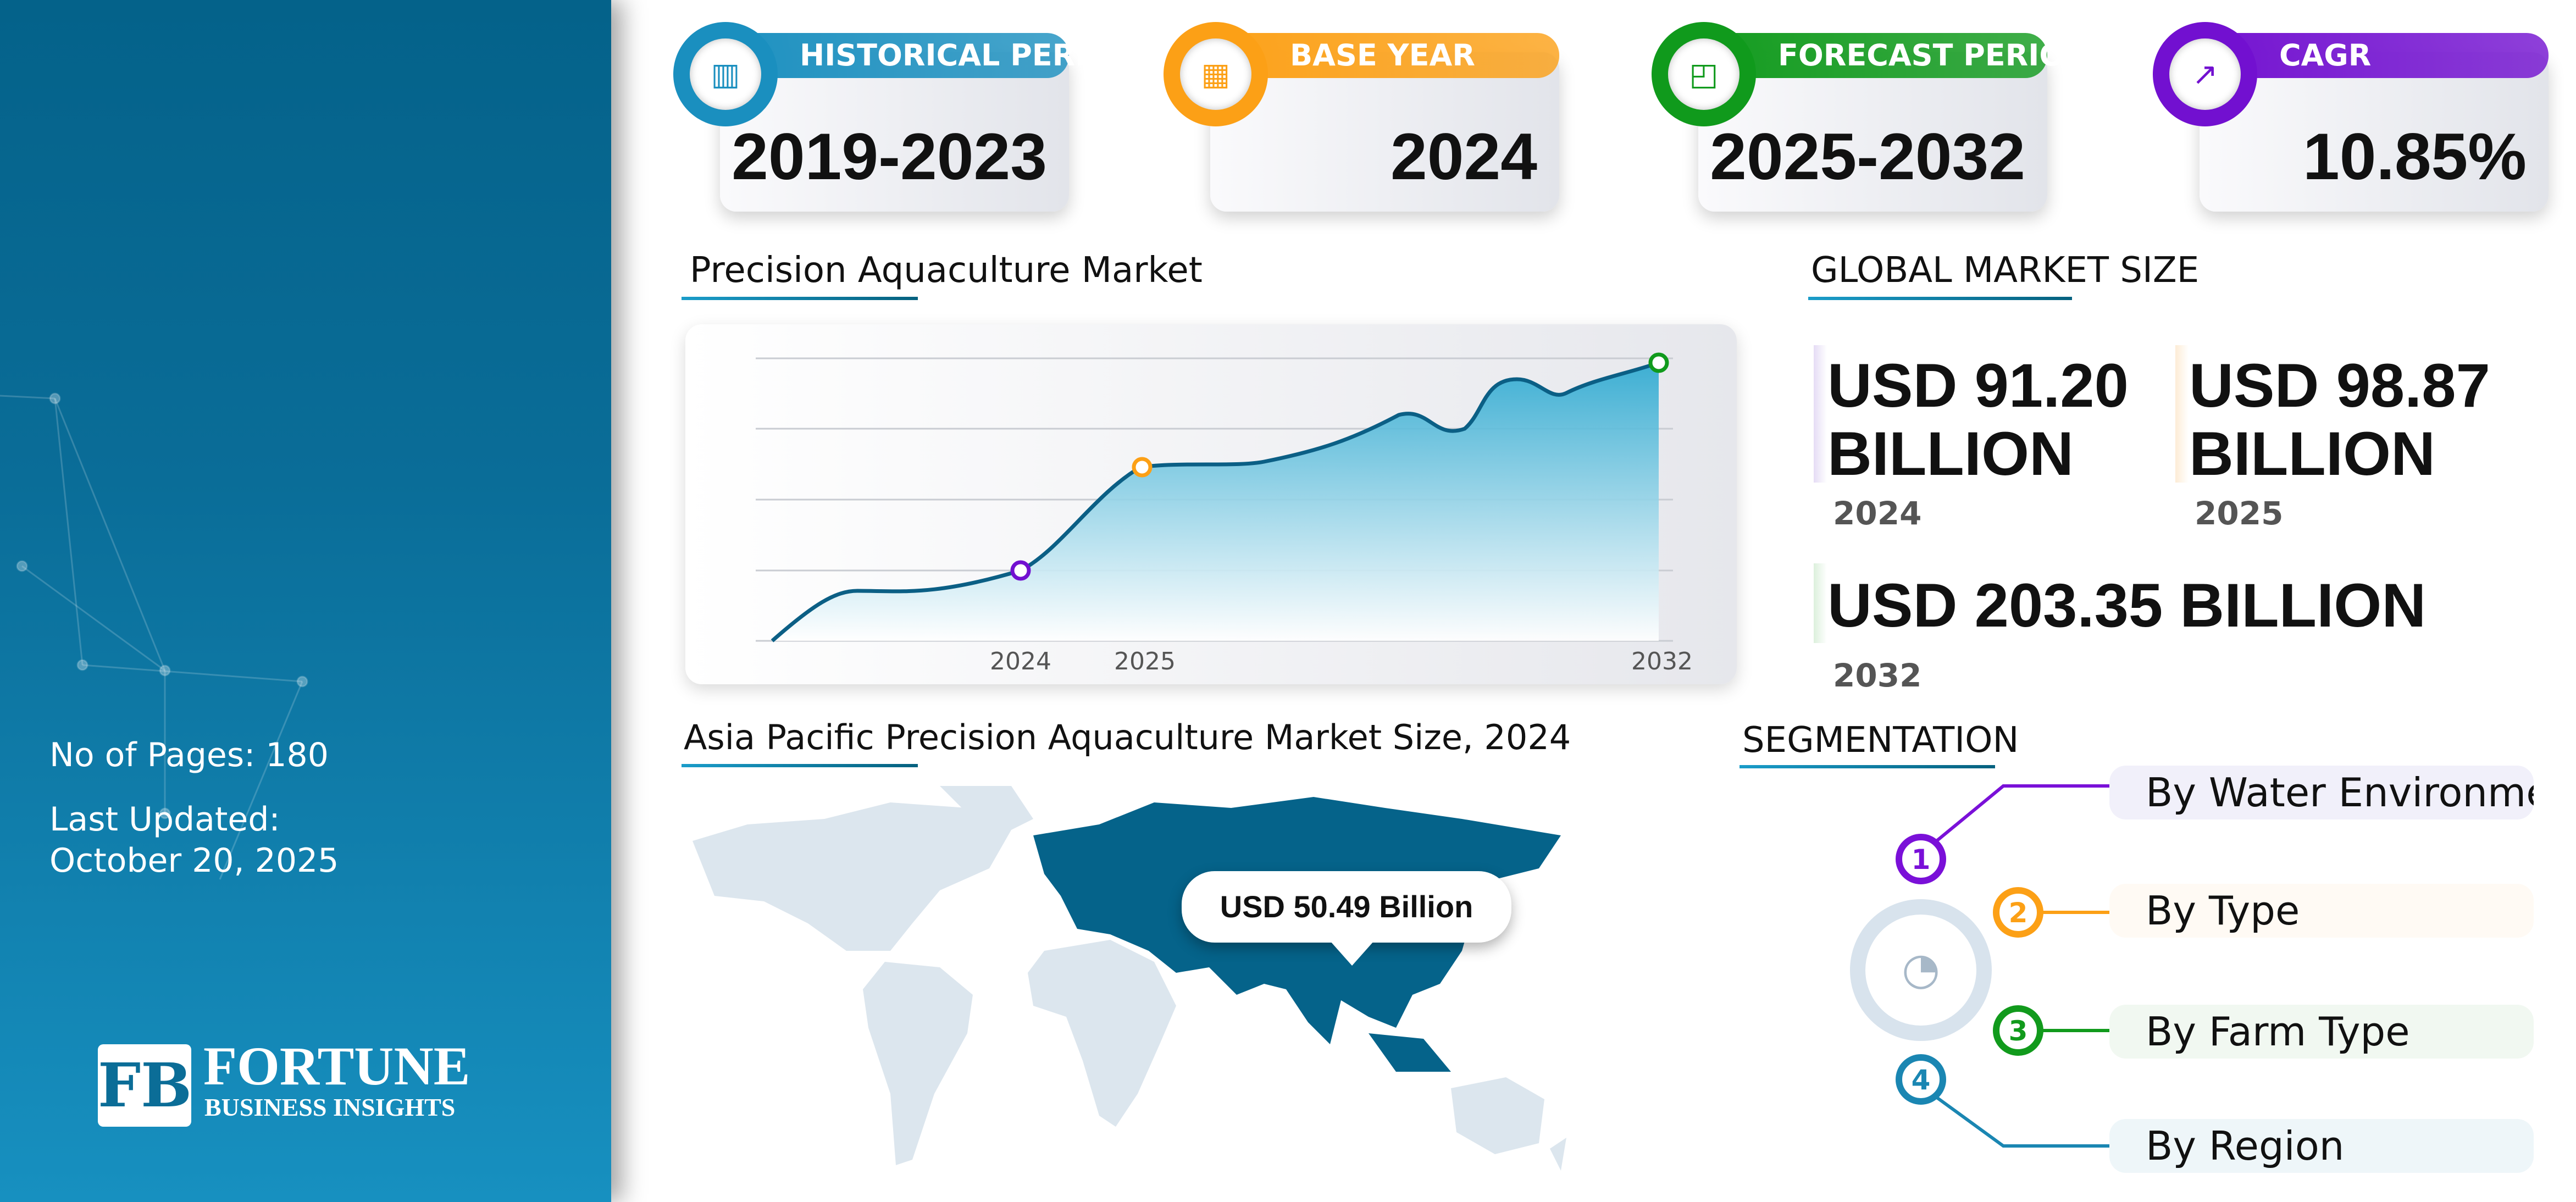  I want to click on marker-2032, so click(1658, 362).